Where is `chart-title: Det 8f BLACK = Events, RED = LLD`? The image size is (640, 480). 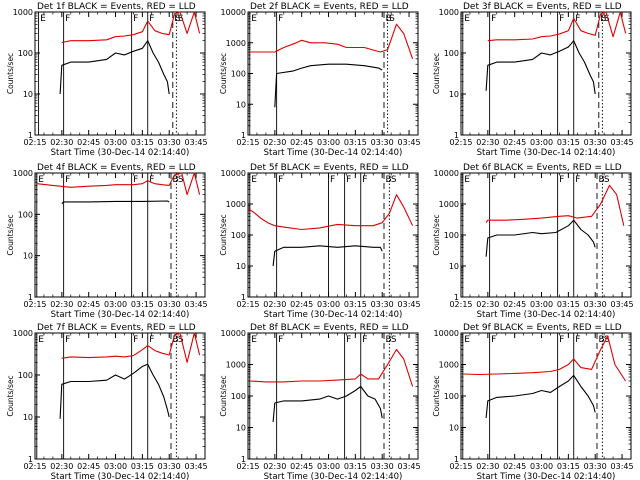 chart-title: Det 8f BLACK = Events, RED = LLD is located at coordinates (329, 328).